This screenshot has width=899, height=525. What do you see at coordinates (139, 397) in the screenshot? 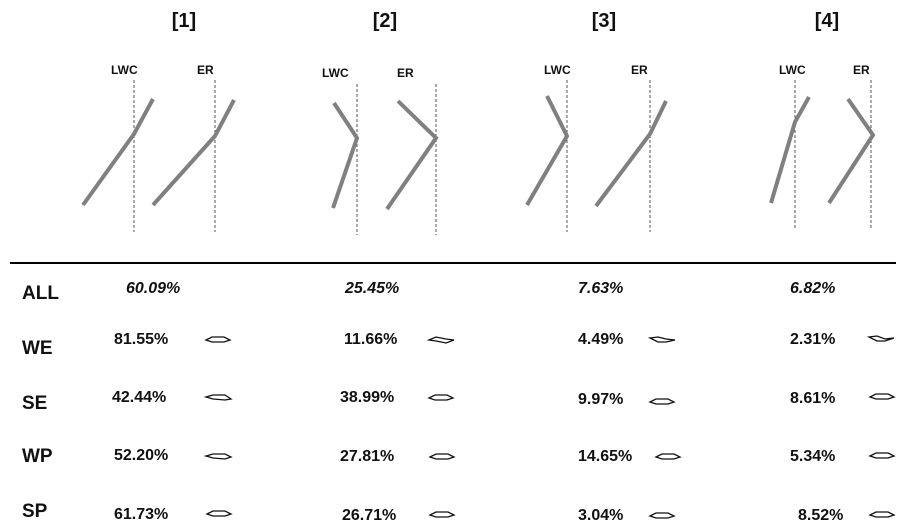
I see `pct-1-se: 42.44%` at bounding box center [139, 397].